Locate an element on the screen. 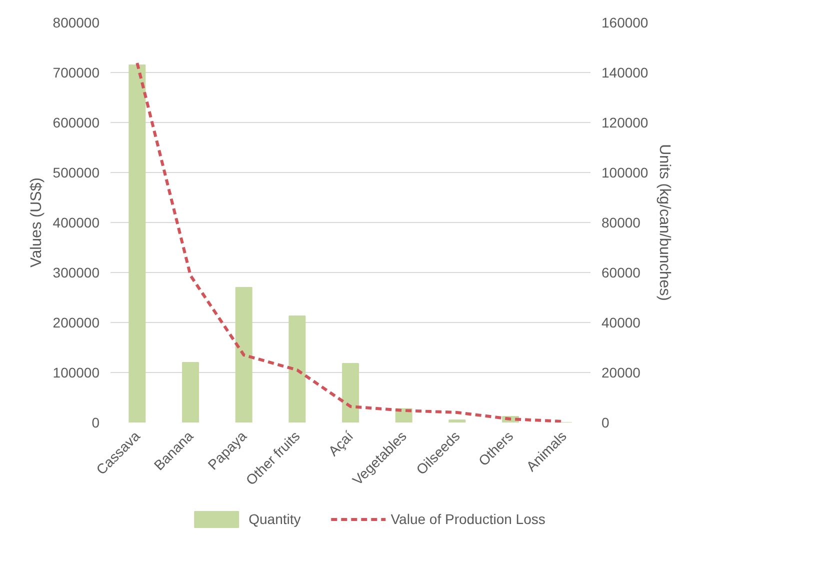  y-tick-label: 300000 is located at coordinates (76, 272).